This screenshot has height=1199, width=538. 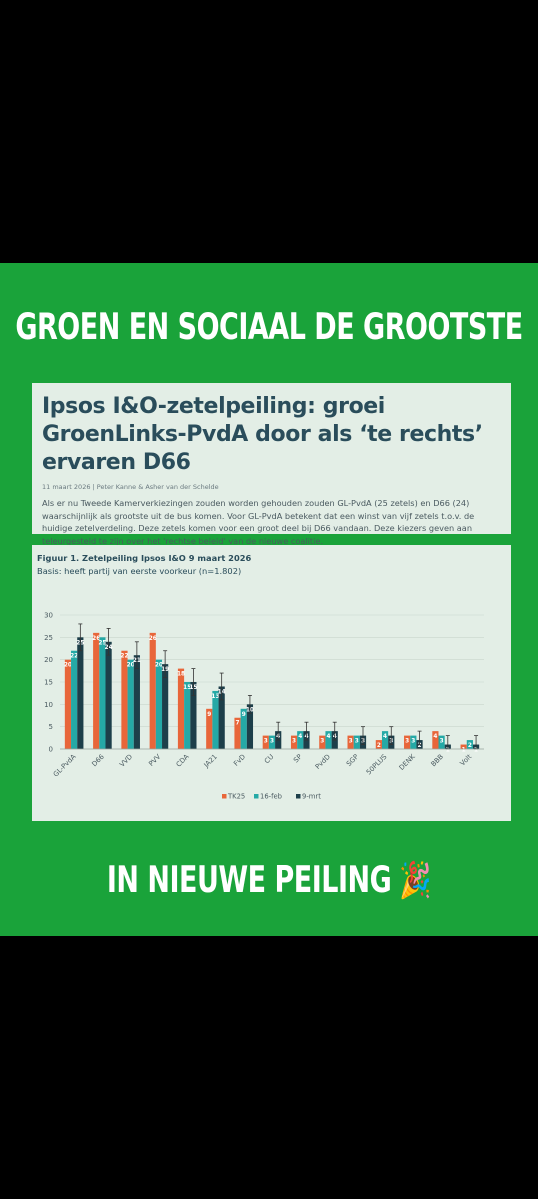 What do you see at coordinates (269, 327) in the screenshot?
I see `headline-top: GROEN EN SOCIAAL DE GROOTSTE` at bounding box center [269, 327].